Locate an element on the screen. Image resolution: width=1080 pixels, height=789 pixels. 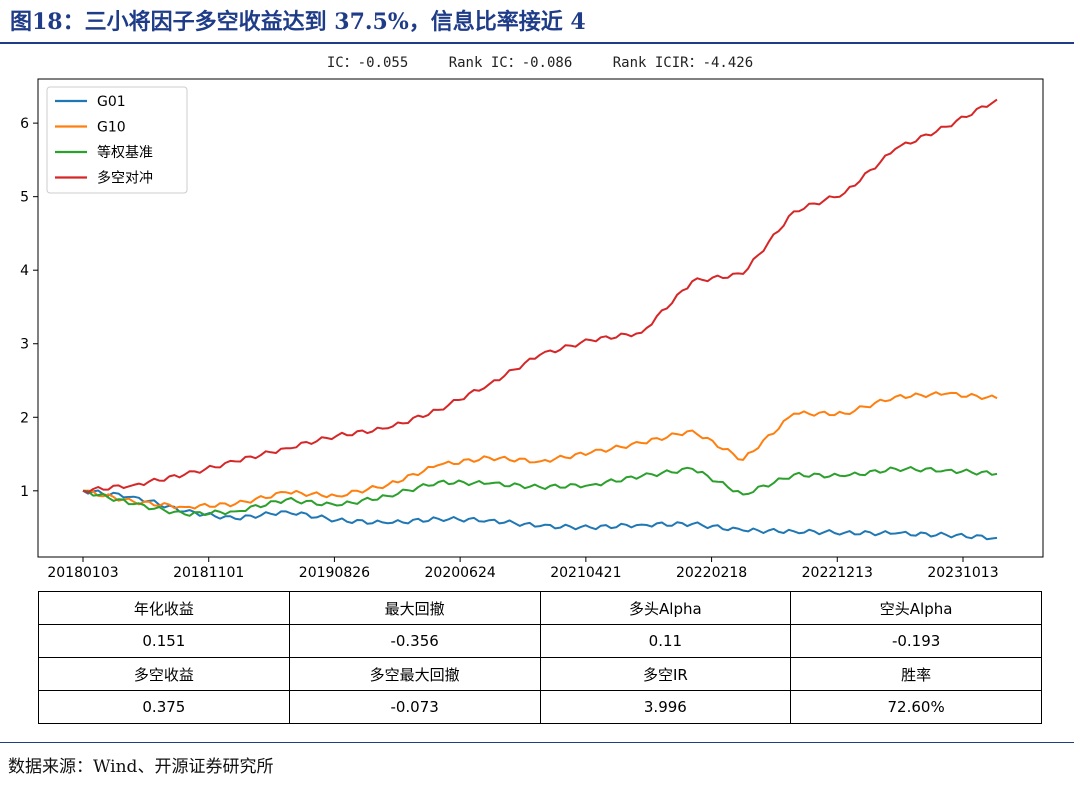
y-tick-label: 1 is located at coordinates (24, 492).